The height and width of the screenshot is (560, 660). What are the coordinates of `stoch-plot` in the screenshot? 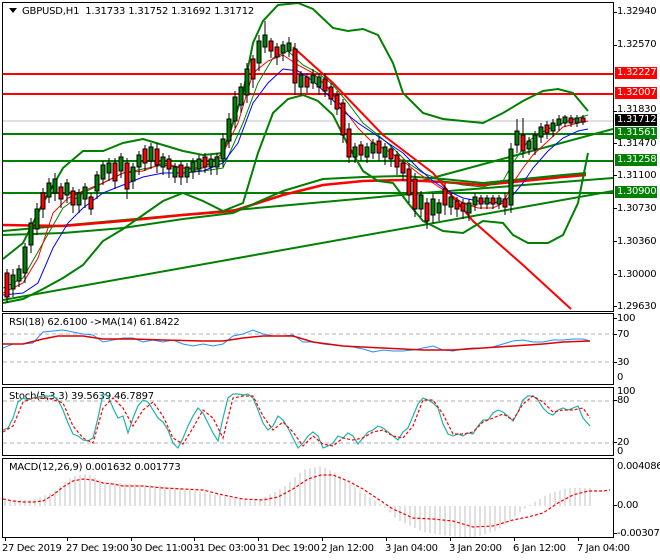 It's located at (308, 421).